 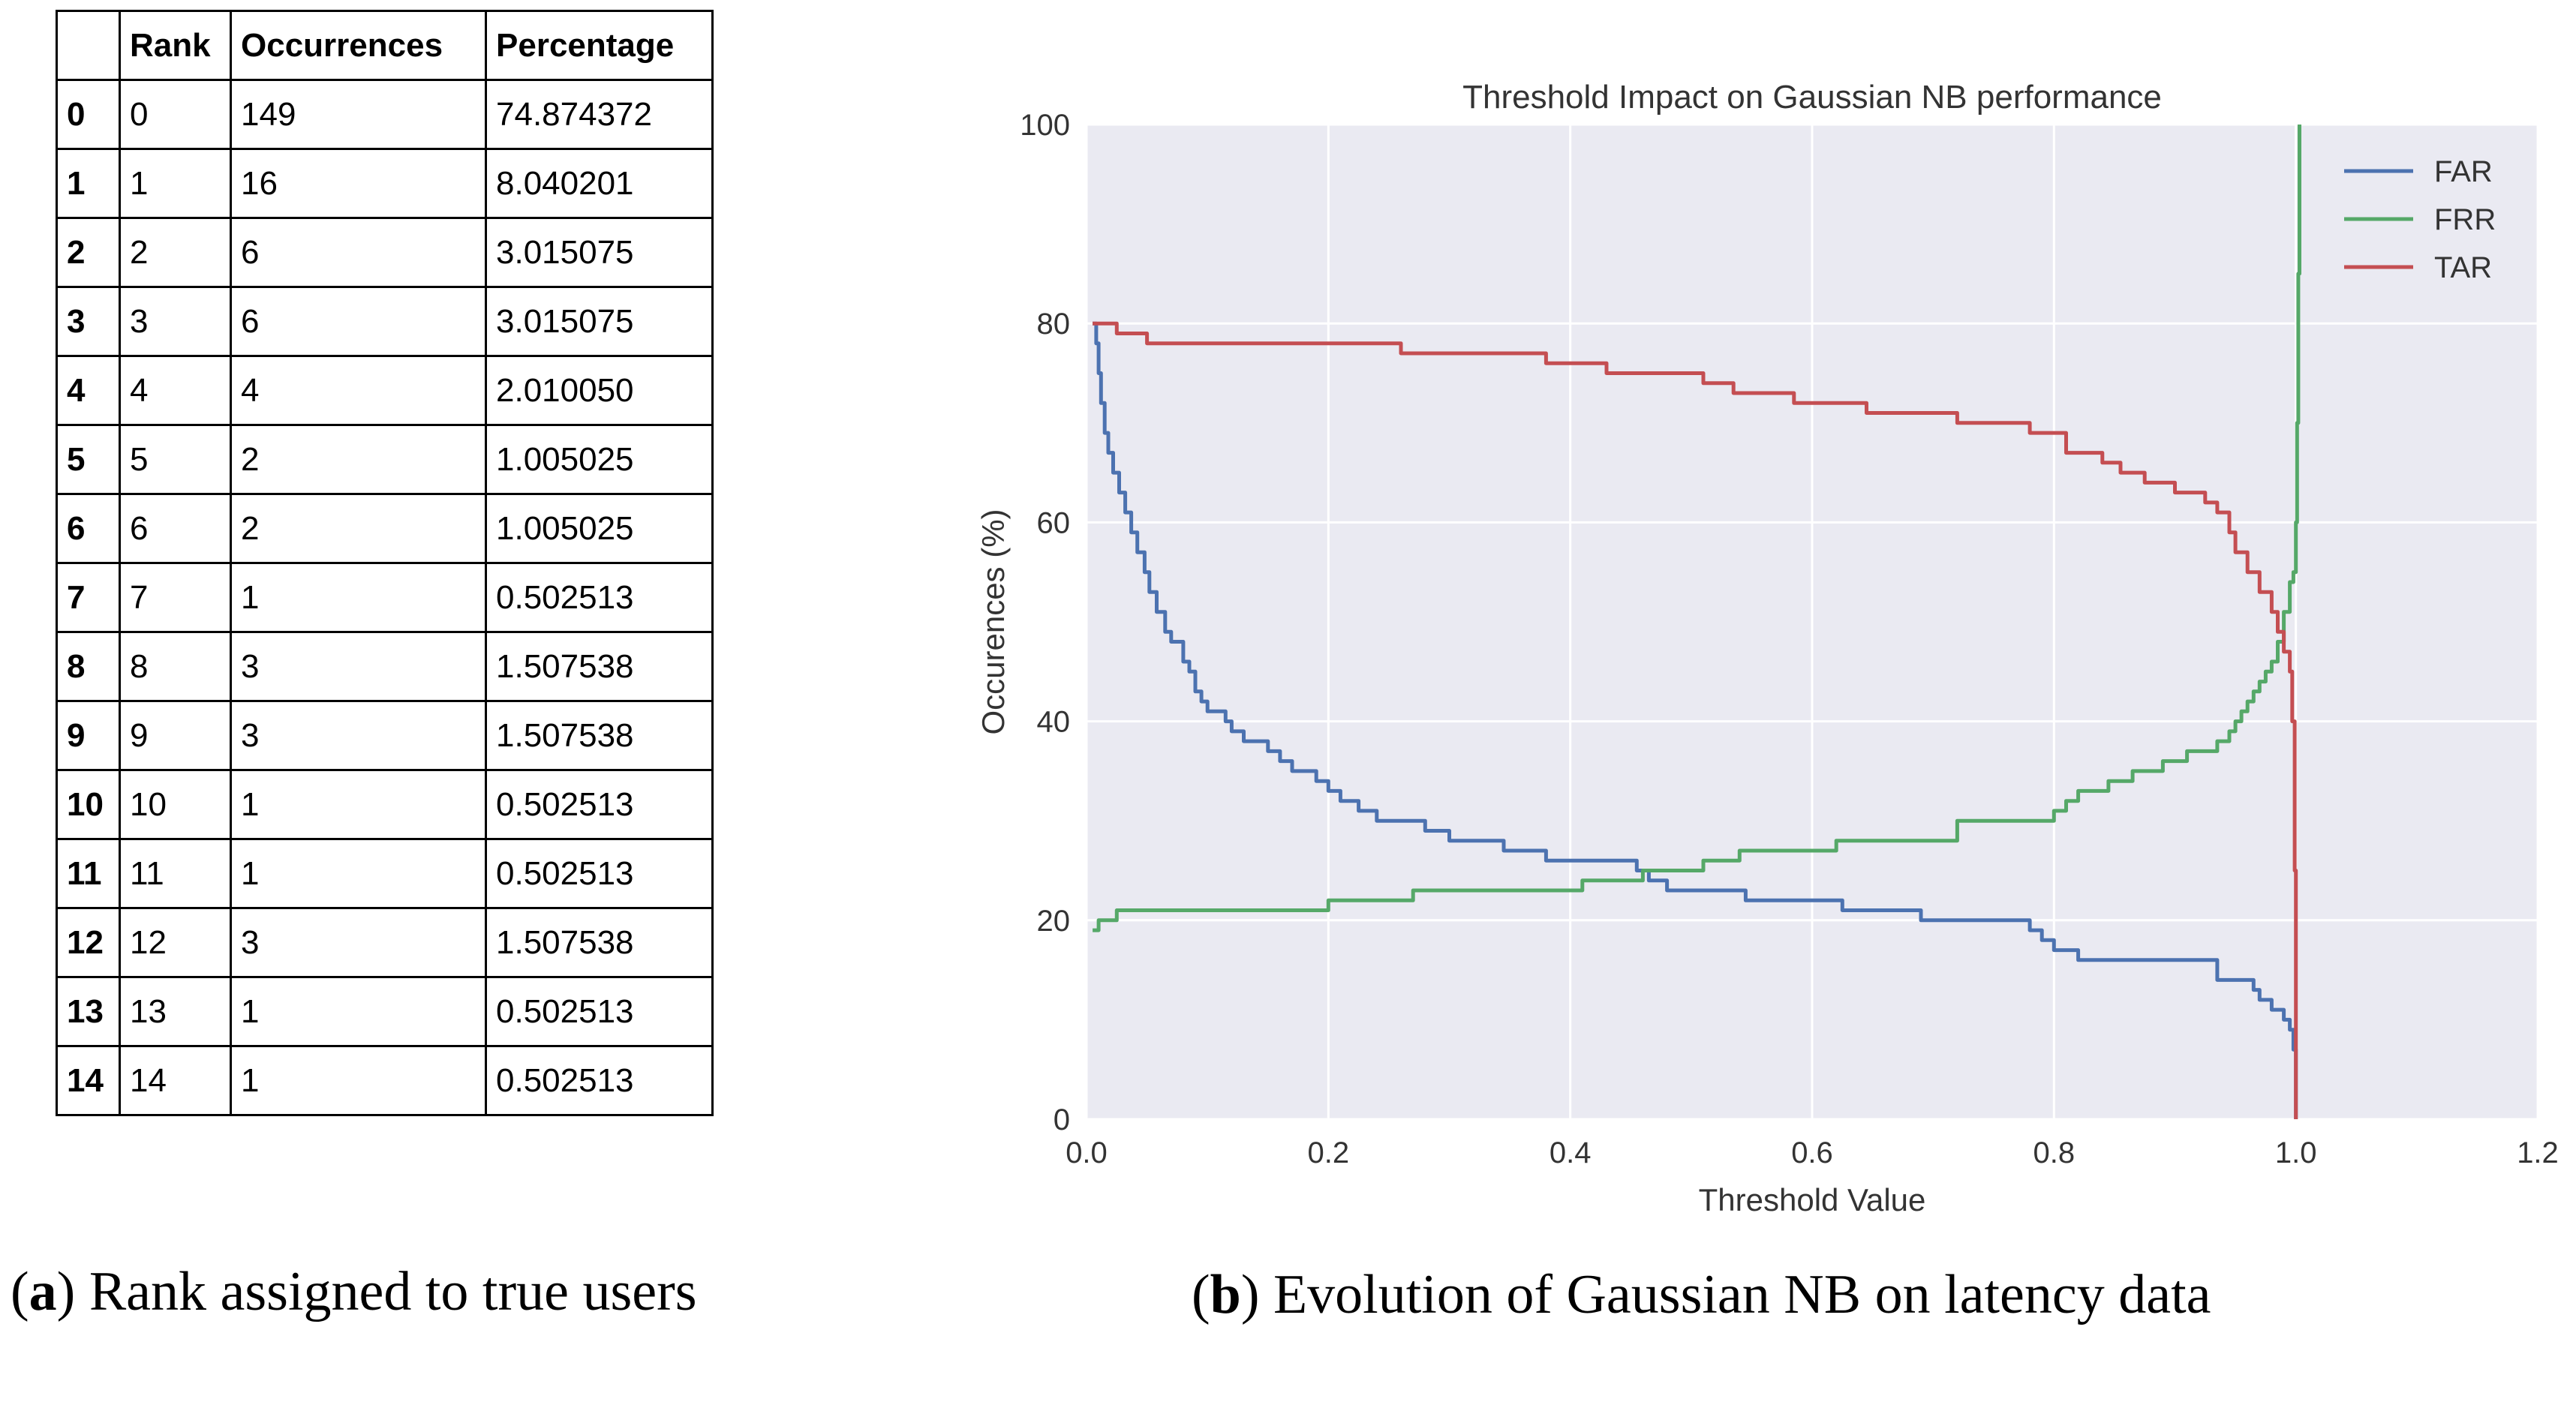 I want to click on cell-percentage: 8.040201, so click(x=599, y=183).